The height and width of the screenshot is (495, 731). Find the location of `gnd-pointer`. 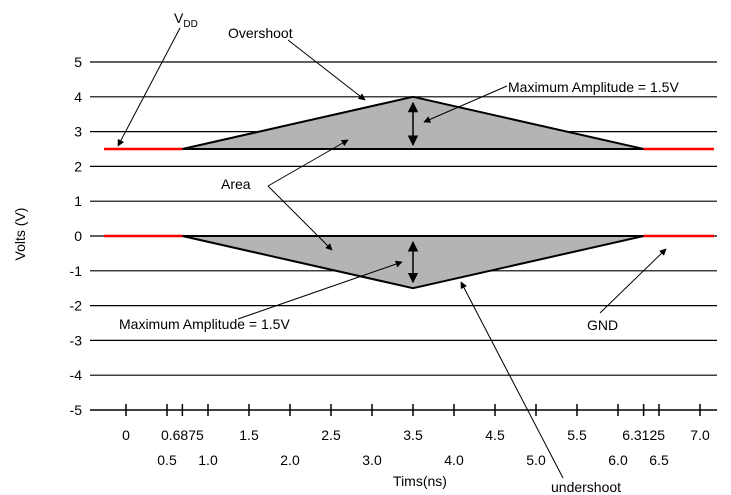

gnd-pointer is located at coordinates (633, 281).